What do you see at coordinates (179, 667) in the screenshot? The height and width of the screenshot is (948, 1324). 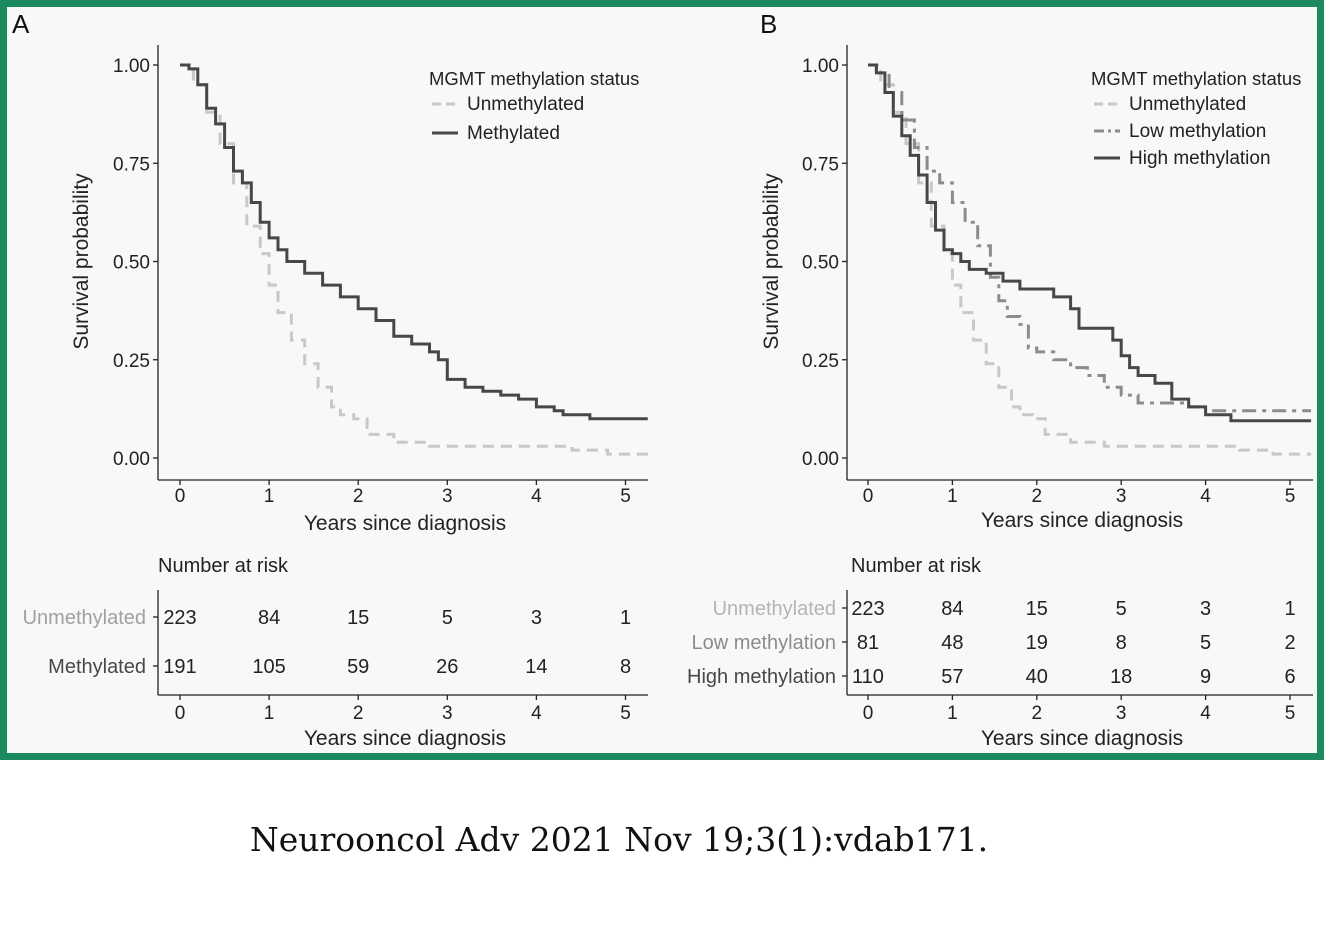 I see `risk-count: 191` at bounding box center [179, 667].